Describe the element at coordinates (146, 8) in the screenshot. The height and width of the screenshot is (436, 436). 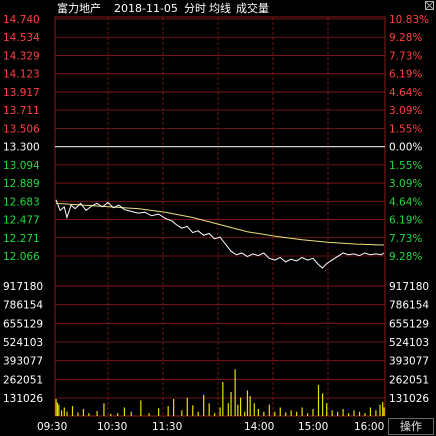
I see `chart-title-date: 2018-11-05` at that location.